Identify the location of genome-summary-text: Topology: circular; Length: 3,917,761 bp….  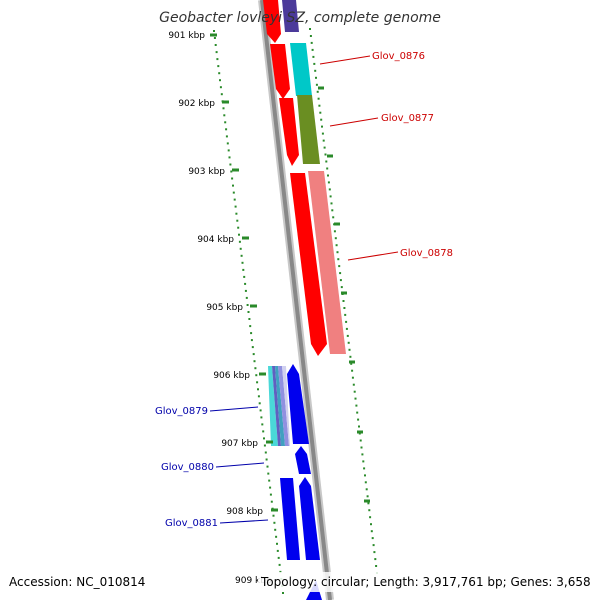
(425, 582).